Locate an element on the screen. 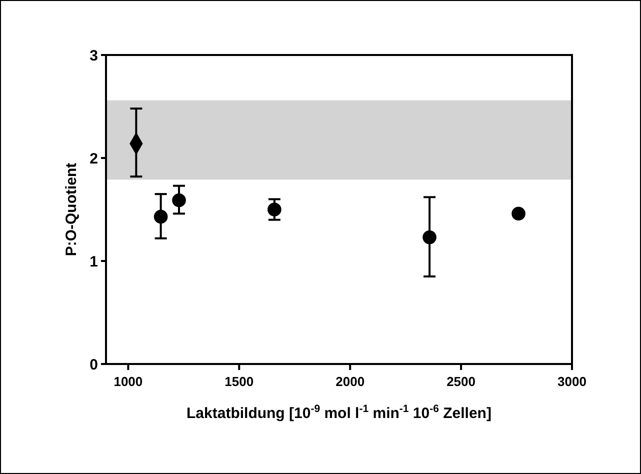  x-tick-label: 1000 is located at coordinates (128, 381).